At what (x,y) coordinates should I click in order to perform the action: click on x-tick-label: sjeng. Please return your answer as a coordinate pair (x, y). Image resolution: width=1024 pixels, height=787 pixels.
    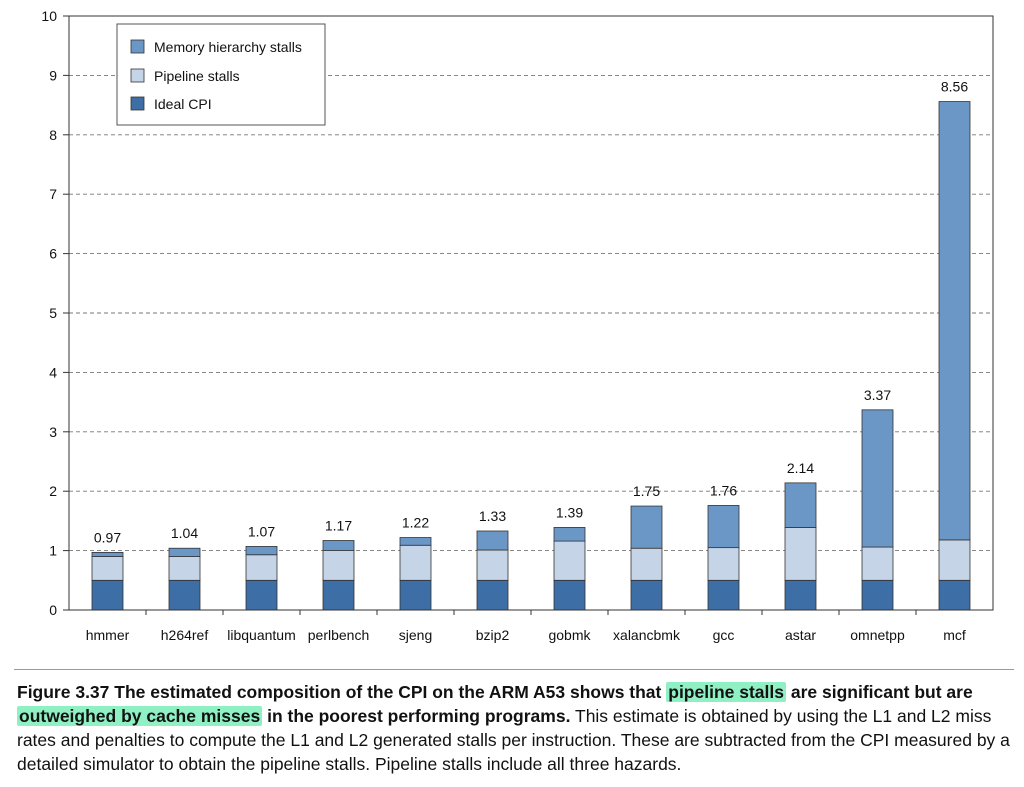
    Looking at the image, I should click on (415, 635).